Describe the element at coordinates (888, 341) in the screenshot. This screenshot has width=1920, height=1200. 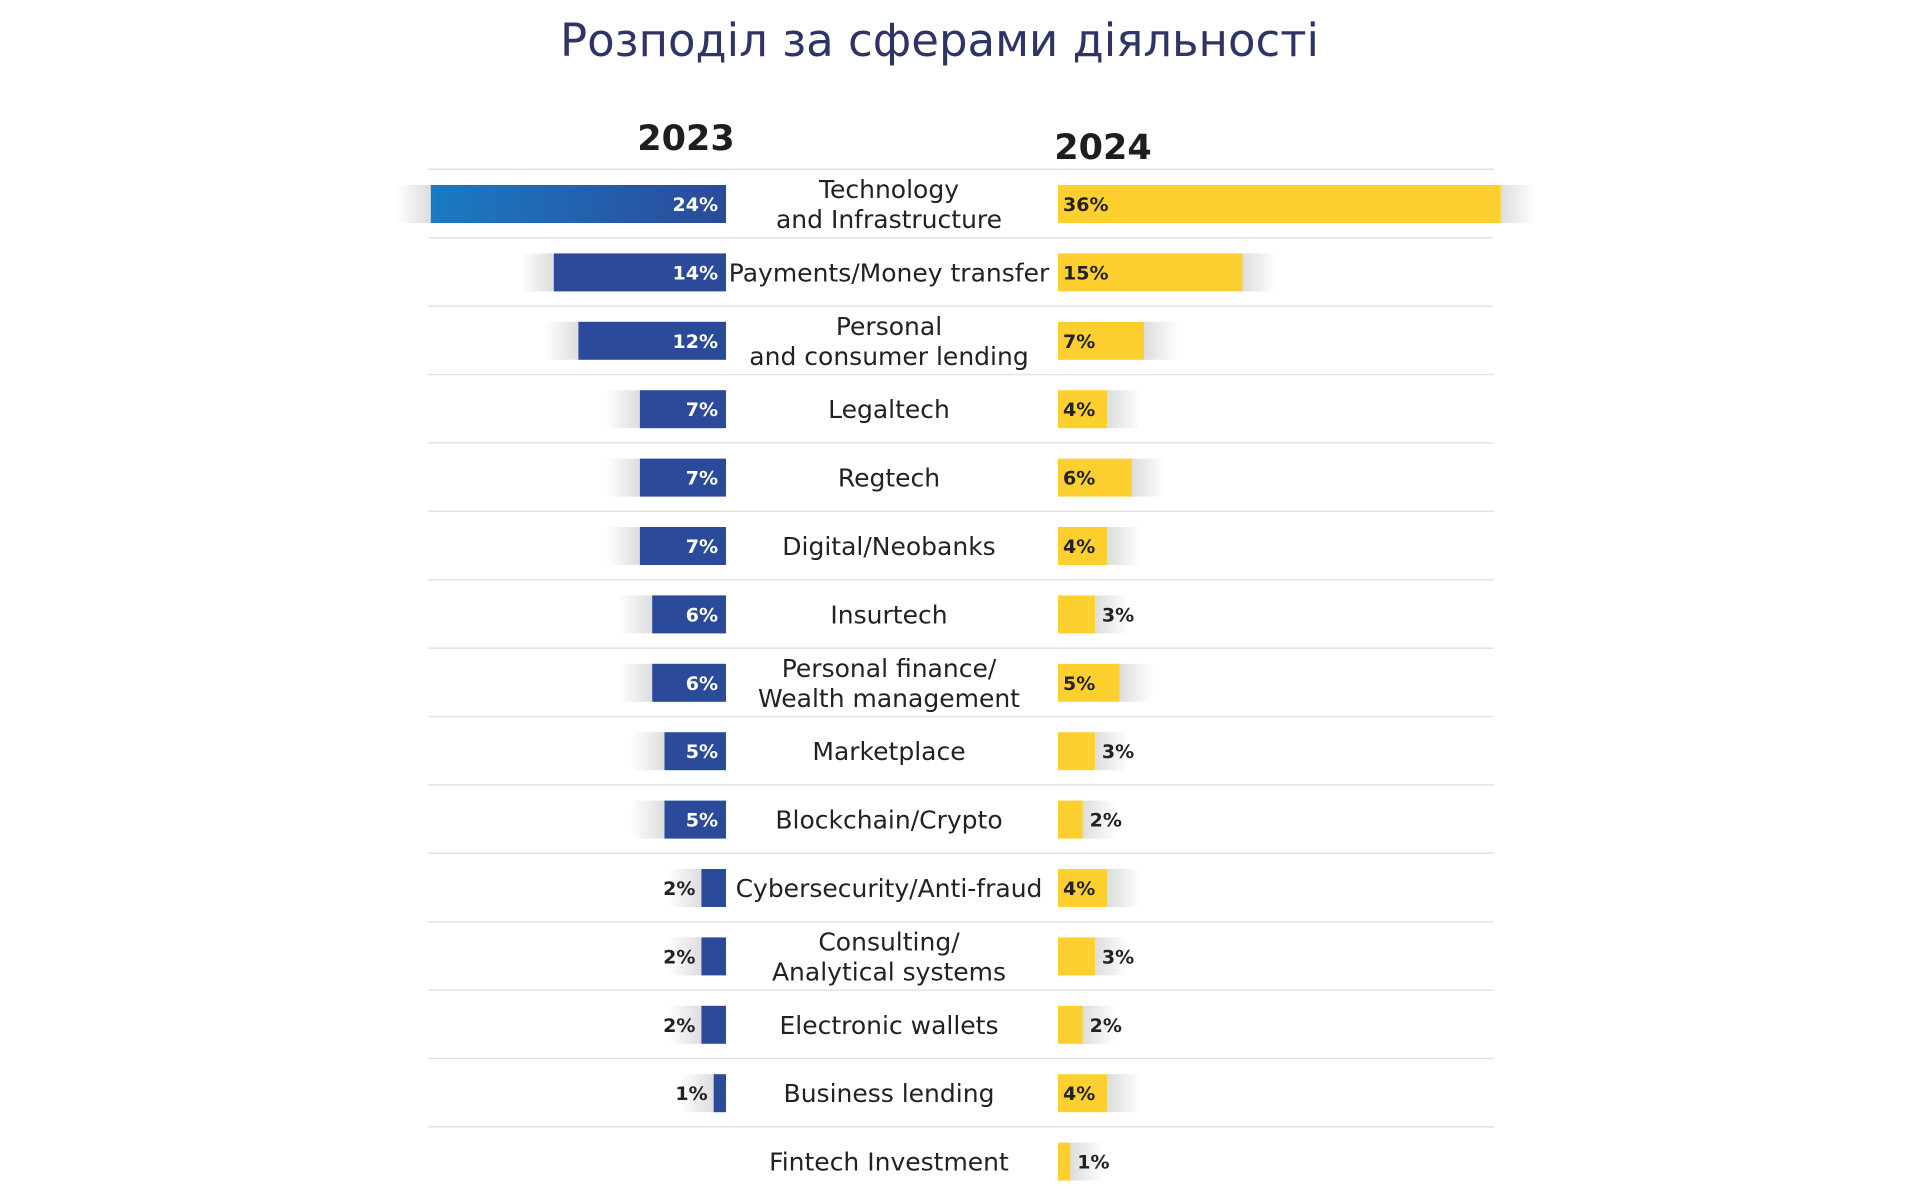
I see `category-label: Personal and consumer lending` at that location.